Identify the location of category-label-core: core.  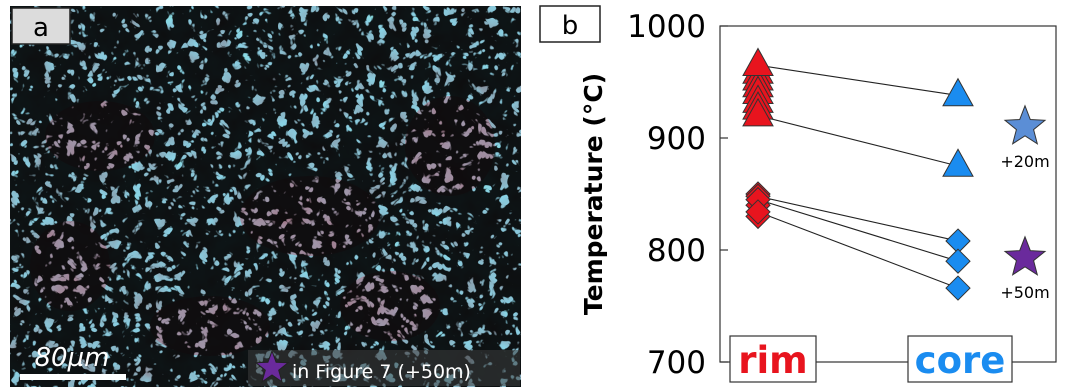
(960, 360).